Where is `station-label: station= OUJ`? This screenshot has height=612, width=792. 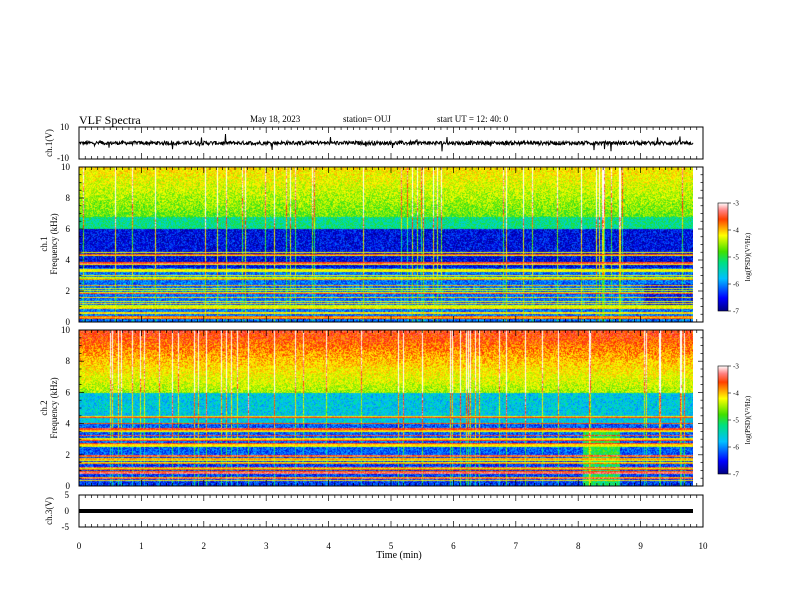
station-label: station= OUJ is located at coordinates (367, 119).